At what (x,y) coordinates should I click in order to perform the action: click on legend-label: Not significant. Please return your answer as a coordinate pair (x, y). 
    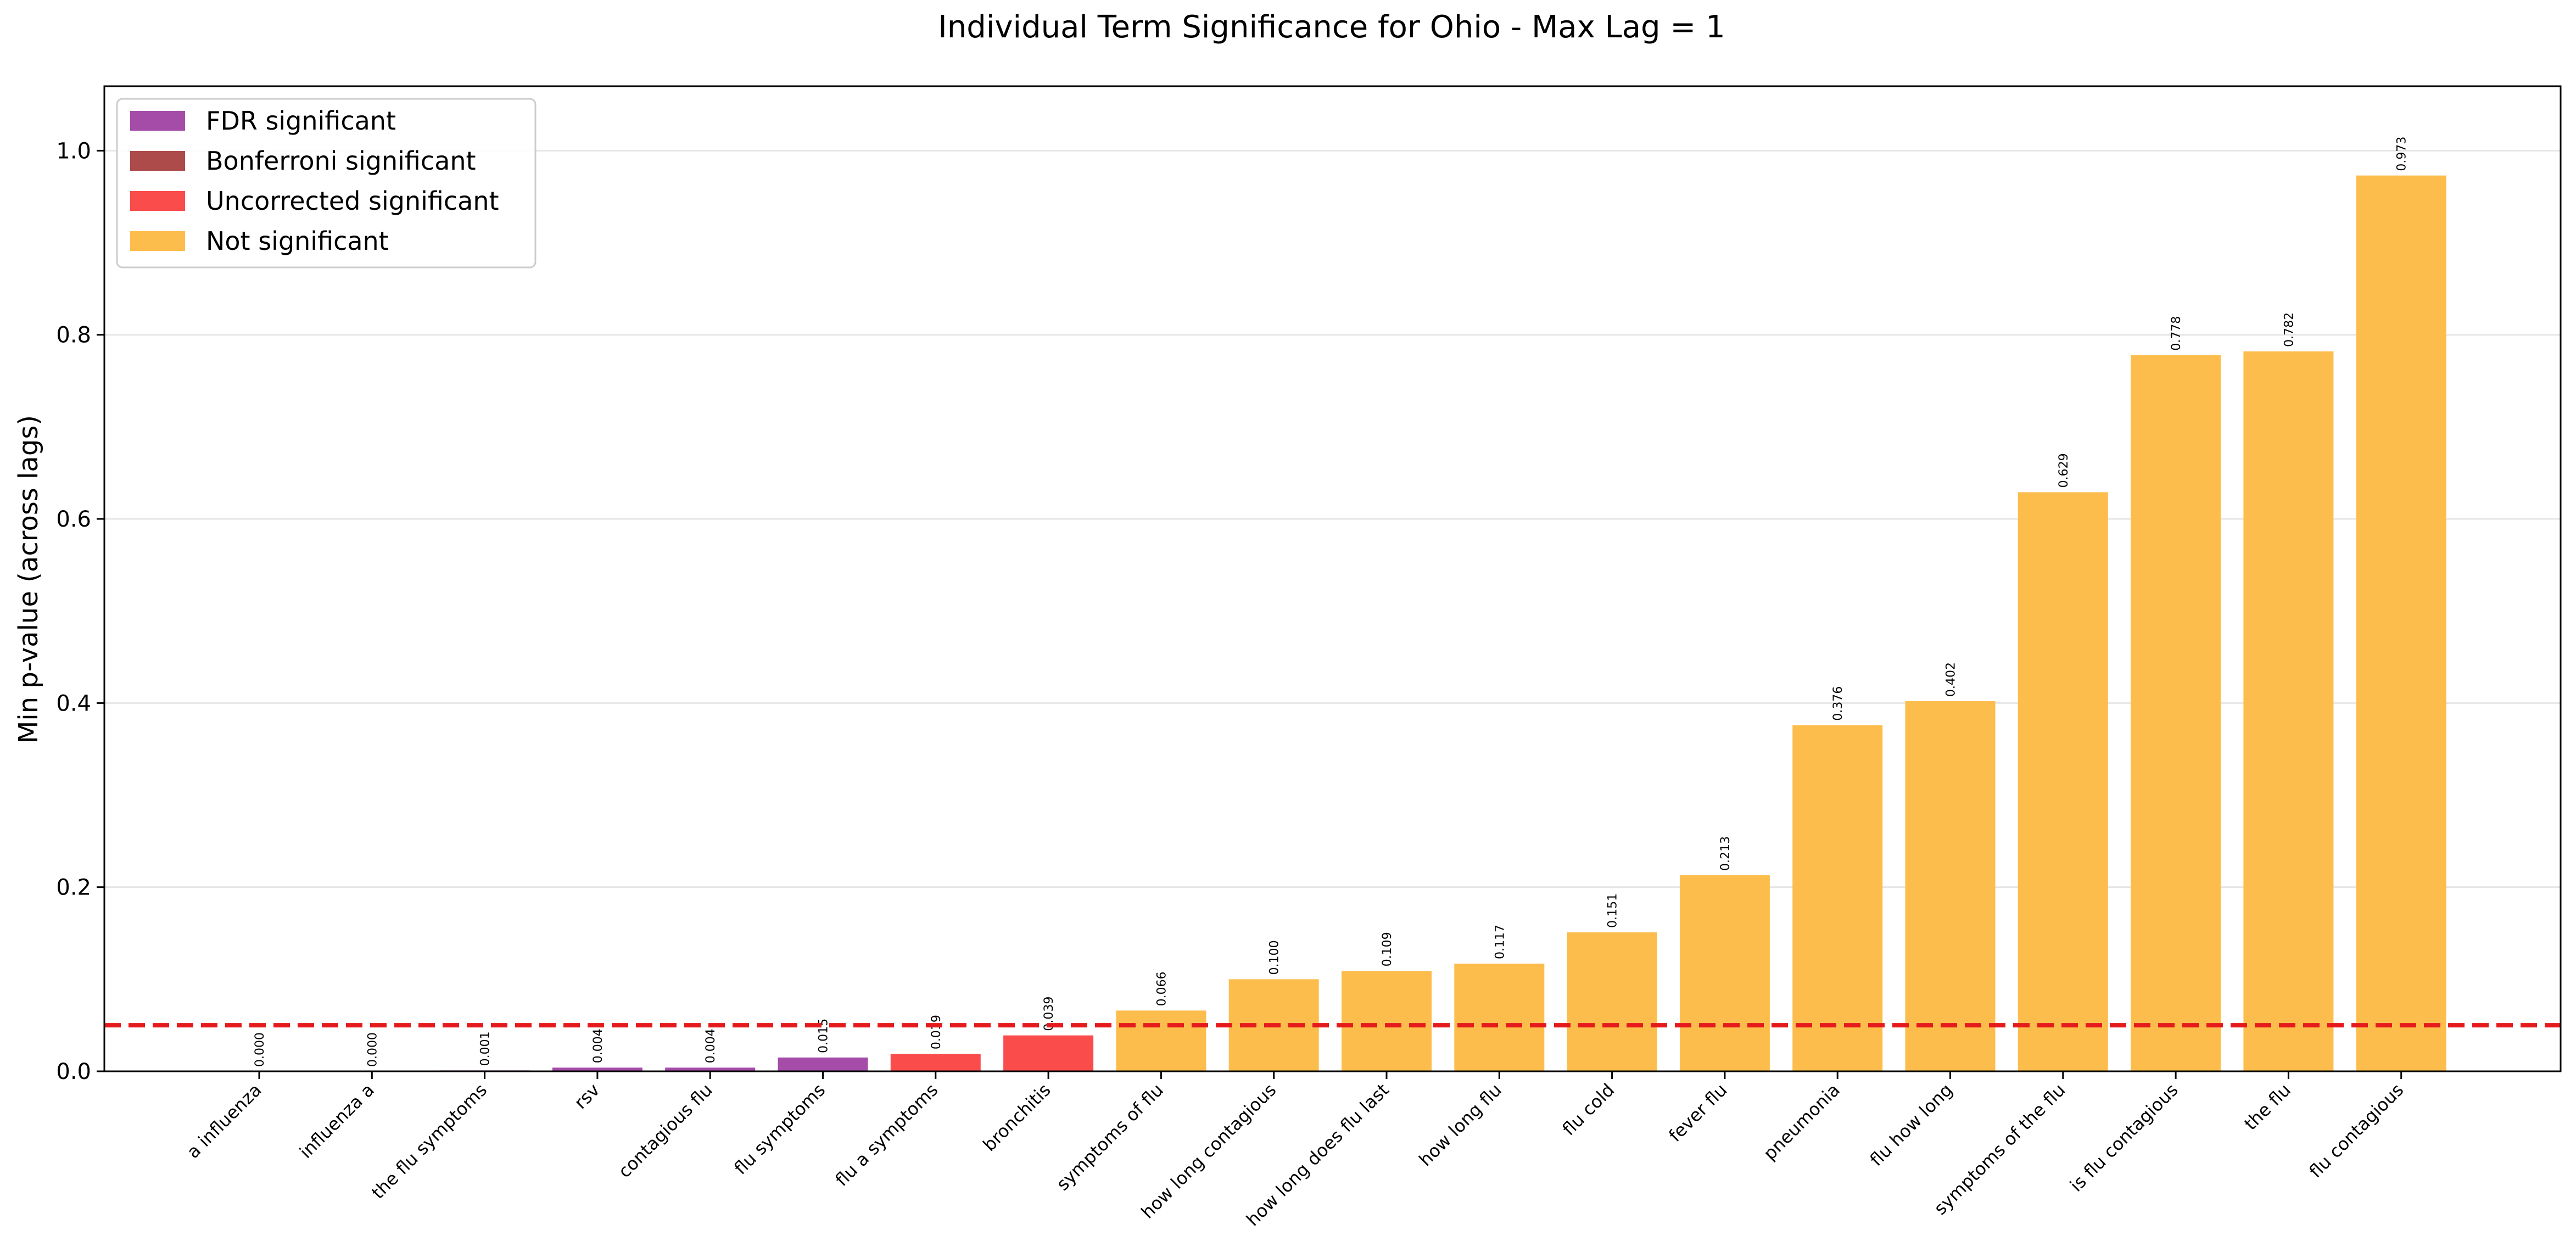
    Looking at the image, I should click on (298, 241).